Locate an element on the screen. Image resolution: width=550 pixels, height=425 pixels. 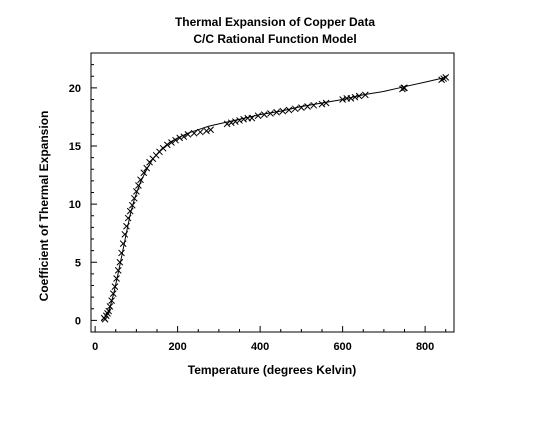
y-tick-label: 5 is located at coordinates (78, 263).